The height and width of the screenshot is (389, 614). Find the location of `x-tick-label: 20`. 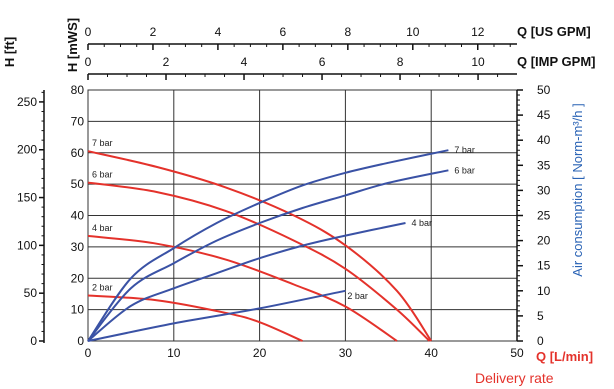

x-tick-label: 20 is located at coordinates (260, 353).